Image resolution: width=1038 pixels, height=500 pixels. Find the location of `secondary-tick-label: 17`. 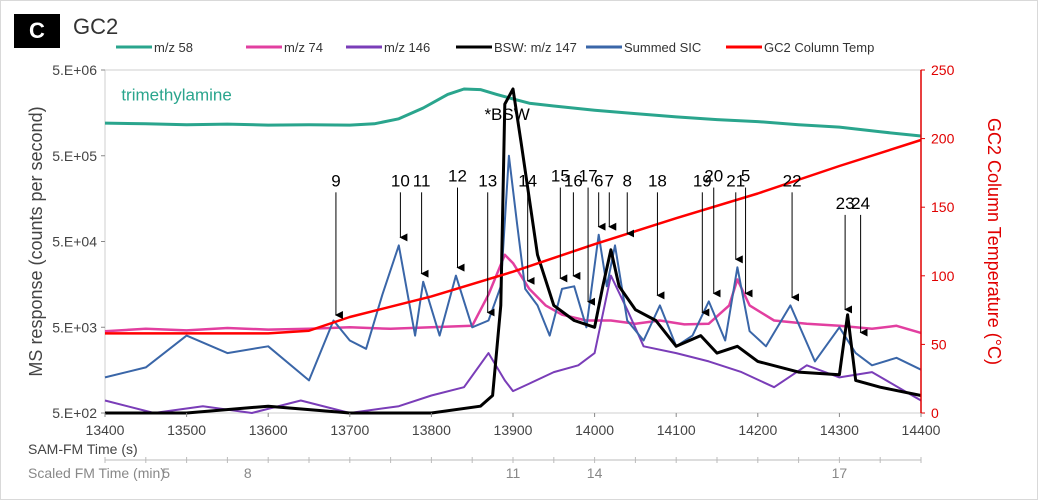

secondary-tick-label: 17 is located at coordinates (840, 473).